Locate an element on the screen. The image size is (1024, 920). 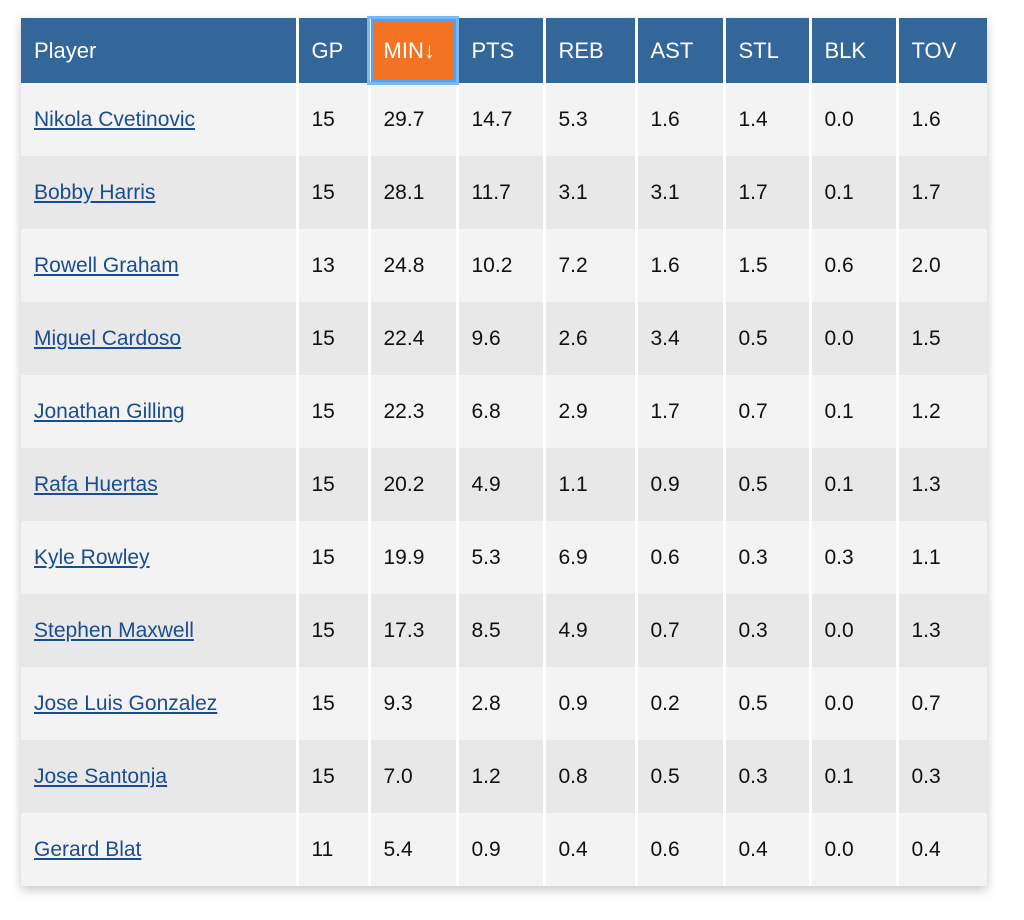
column-header-min-sorted: MIN↓ is located at coordinates (413, 50).